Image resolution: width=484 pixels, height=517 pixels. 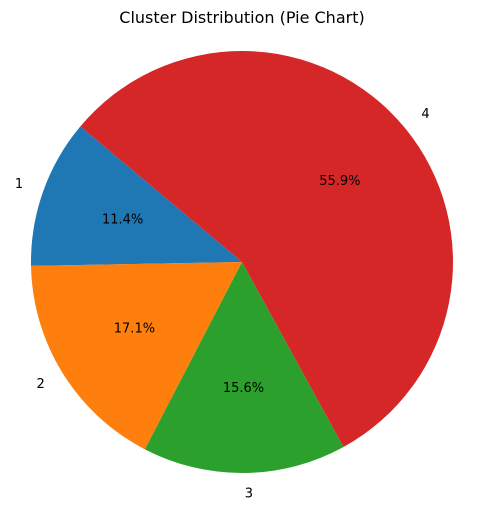 I want to click on chart-title: Cluster Distribution (Pie Chart), so click(x=241, y=17).